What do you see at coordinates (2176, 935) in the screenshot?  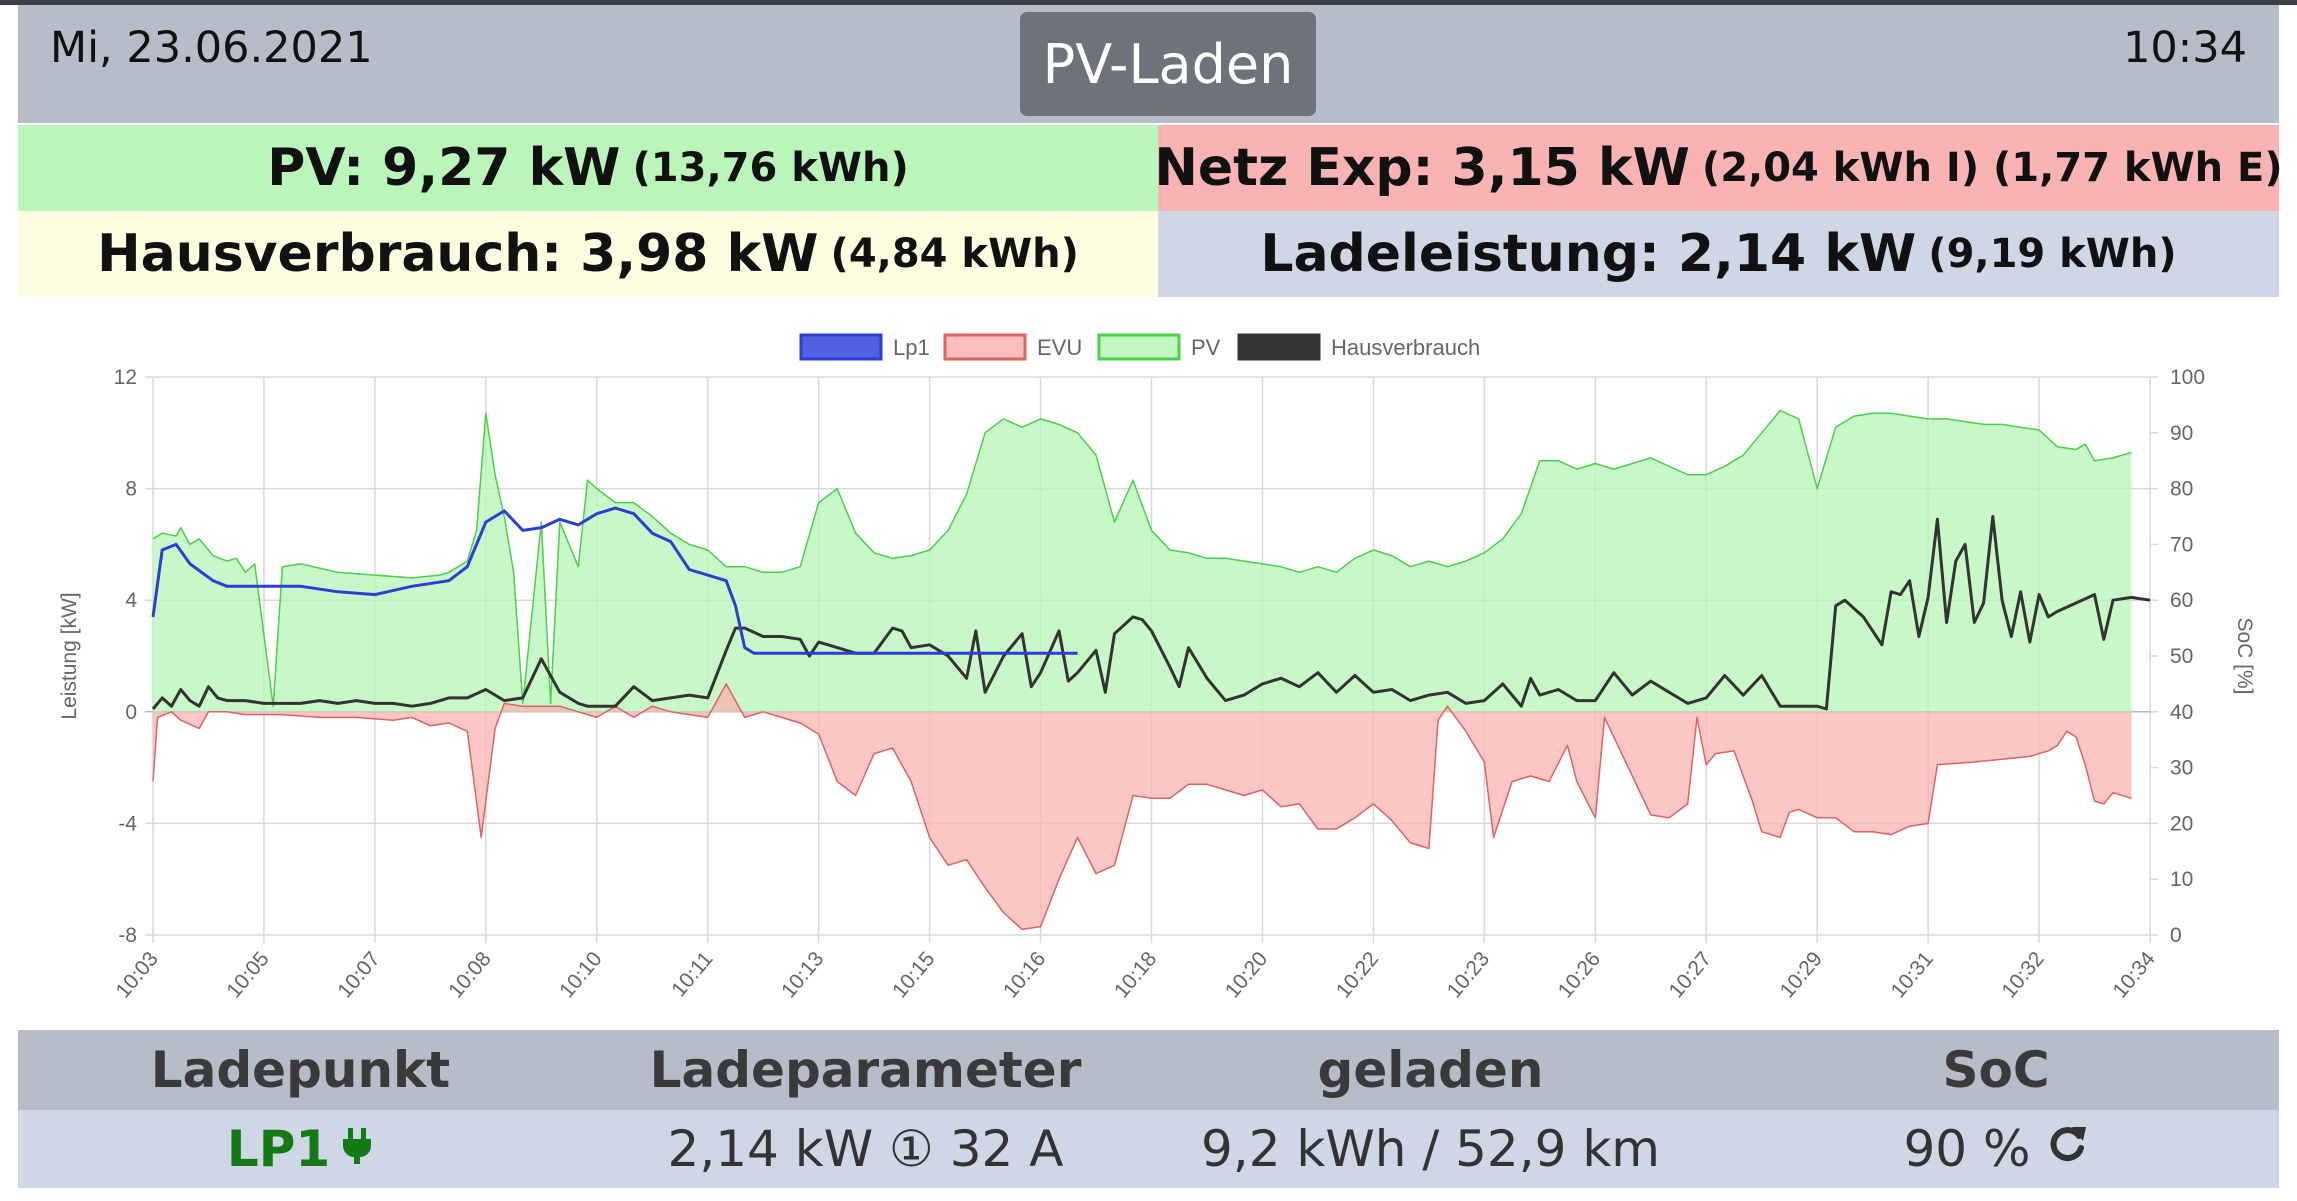 I see `y2-tick-label: 0` at bounding box center [2176, 935].